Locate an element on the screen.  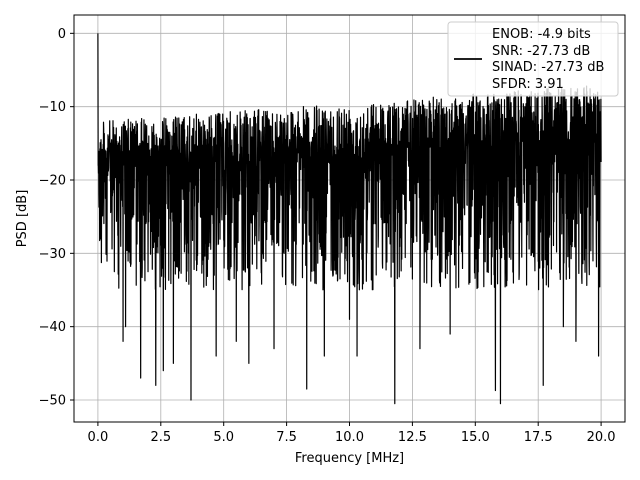
x-axis-label: Frequency [MHz] is located at coordinates (349, 458).